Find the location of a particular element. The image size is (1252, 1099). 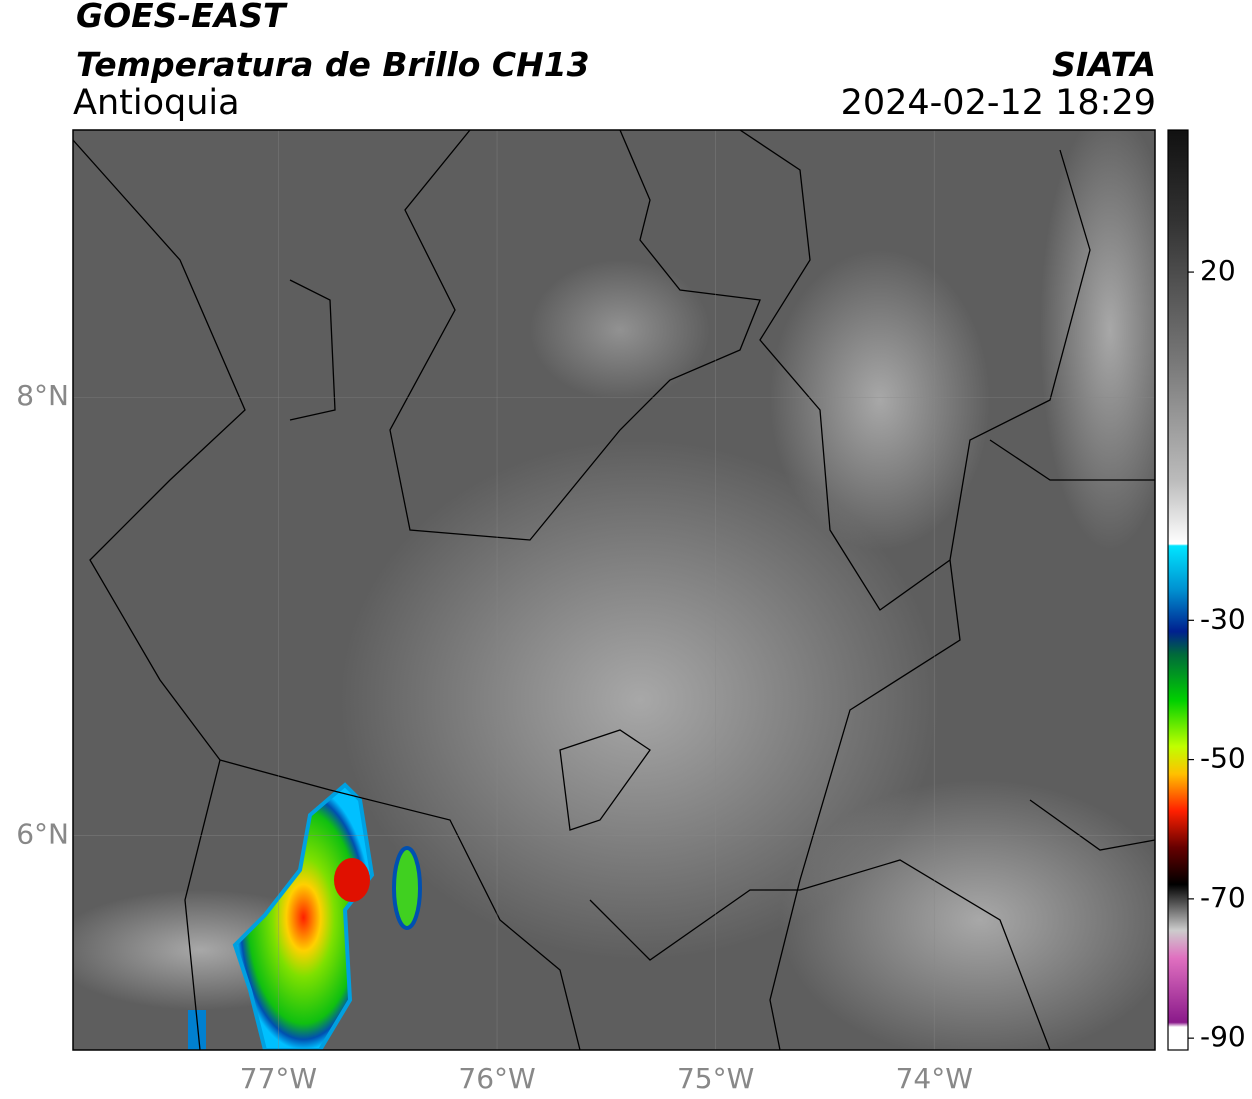

colorbar is located at coordinates (1178, 590).